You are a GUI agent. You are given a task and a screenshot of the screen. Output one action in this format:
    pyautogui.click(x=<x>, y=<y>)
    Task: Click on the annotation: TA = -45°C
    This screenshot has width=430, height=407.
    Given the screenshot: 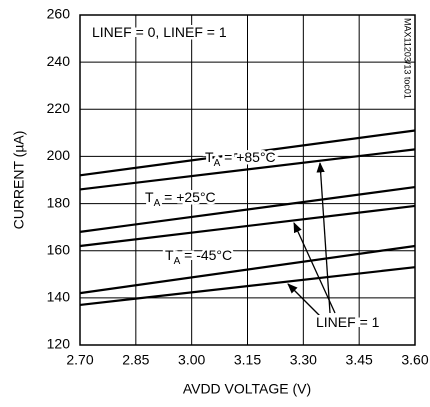 What is the action you would take?
    pyautogui.click(x=198, y=257)
    